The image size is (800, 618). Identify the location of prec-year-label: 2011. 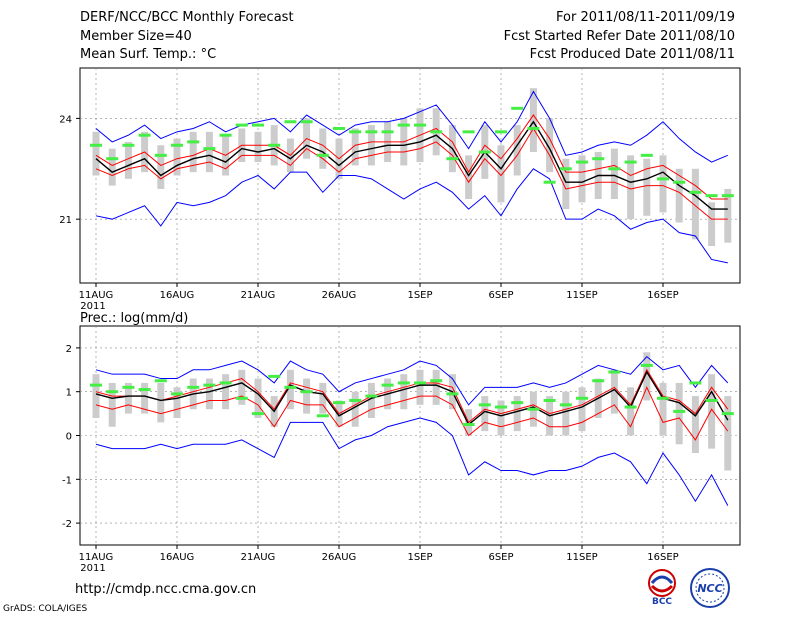
(92, 568).